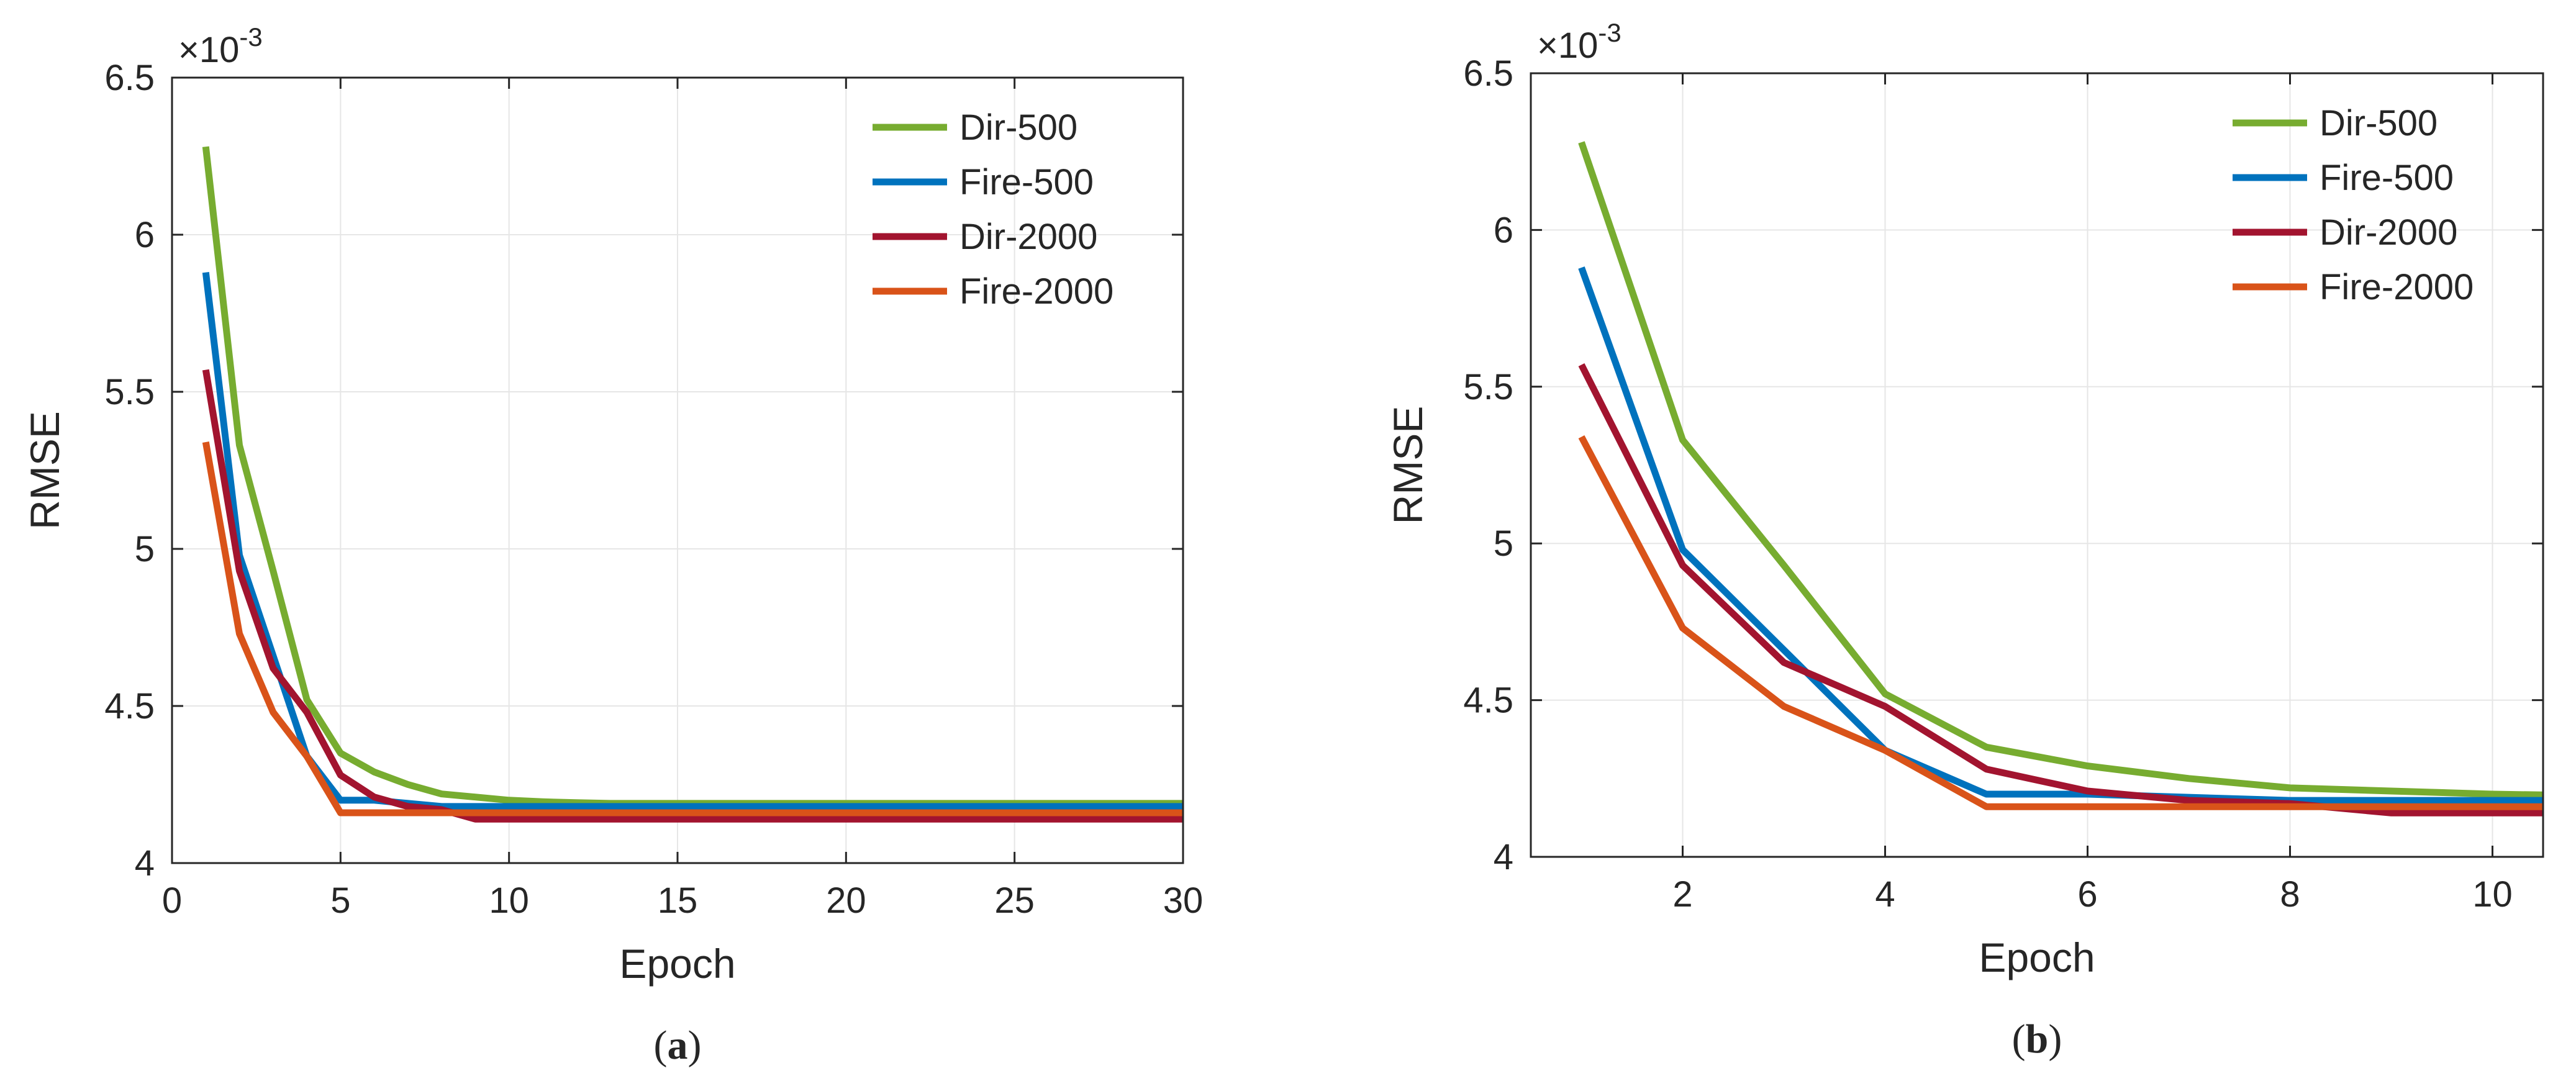 The width and height of the screenshot is (2576, 1081). What do you see at coordinates (1885, 894) in the screenshot?
I see `x-tick-label: 4` at bounding box center [1885, 894].